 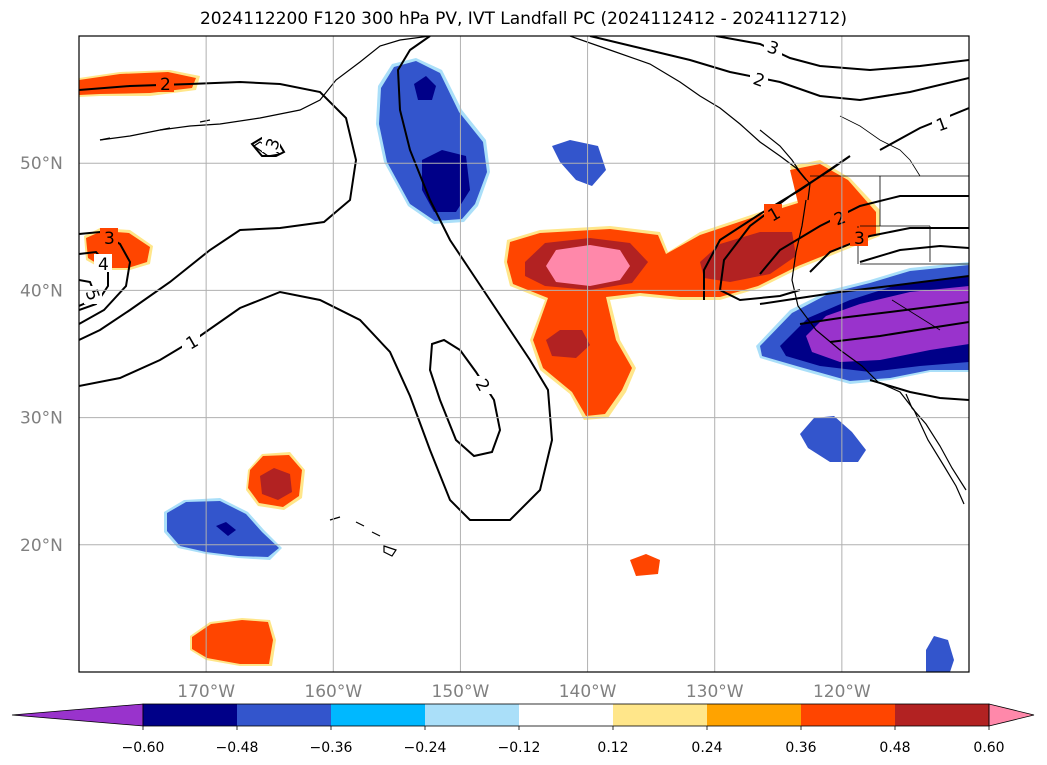 I want to click on contour-label: 4, so click(x=103, y=265).